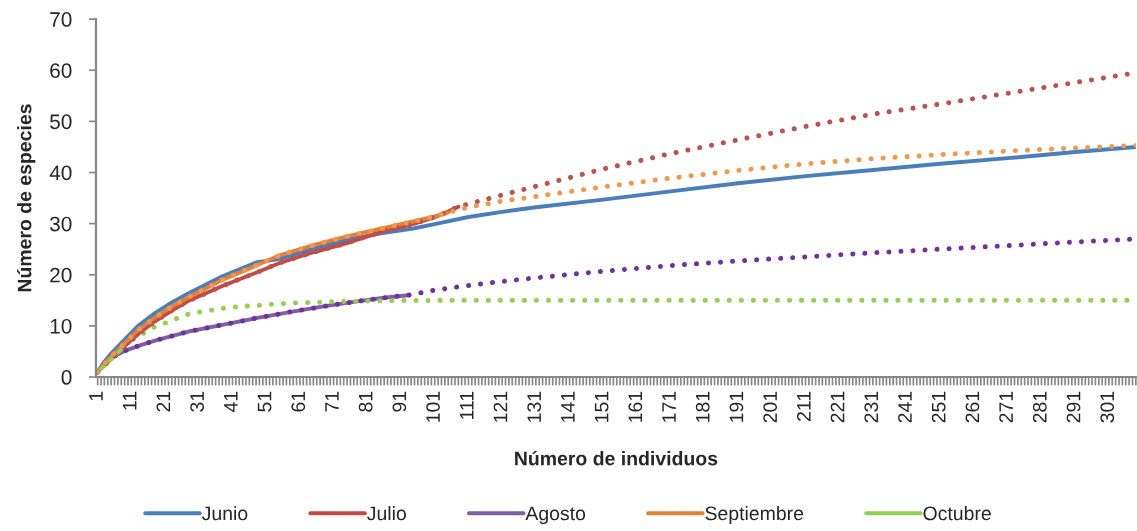 The height and width of the screenshot is (531, 1137). I want to click on x-tick-label: 121, so click(500, 406).